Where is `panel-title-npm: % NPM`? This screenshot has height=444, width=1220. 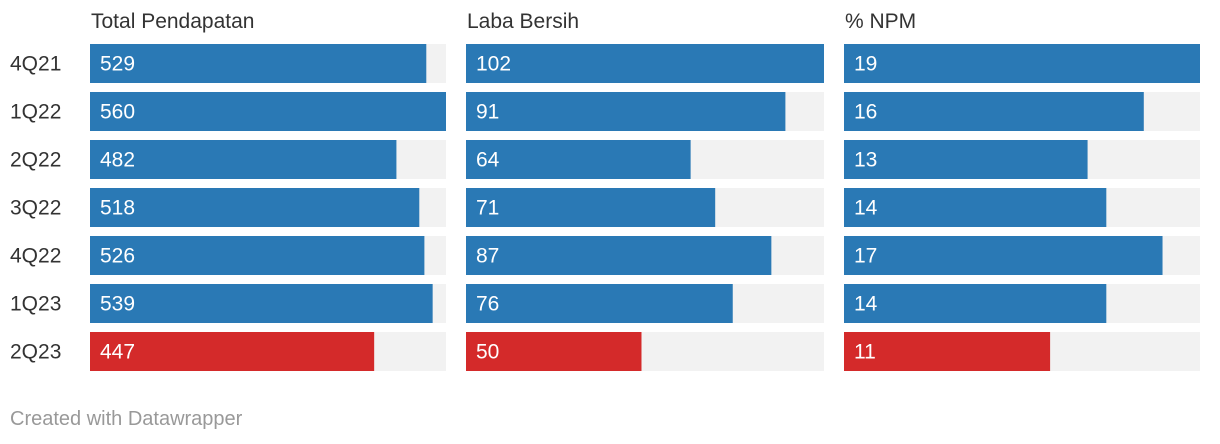
panel-title-npm: % NPM is located at coordinates (880, 21).